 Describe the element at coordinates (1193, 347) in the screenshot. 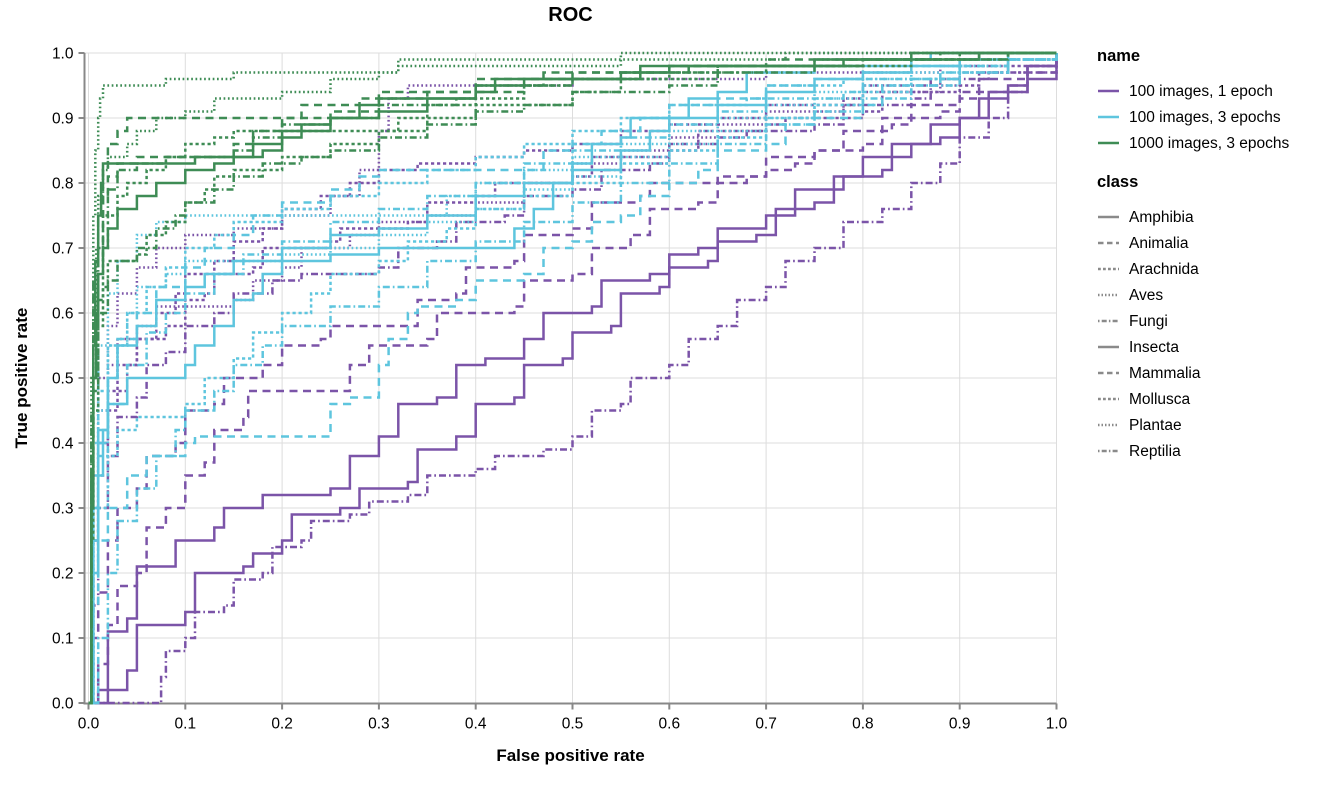

I see `legend-item-class: Insecta` at that location.